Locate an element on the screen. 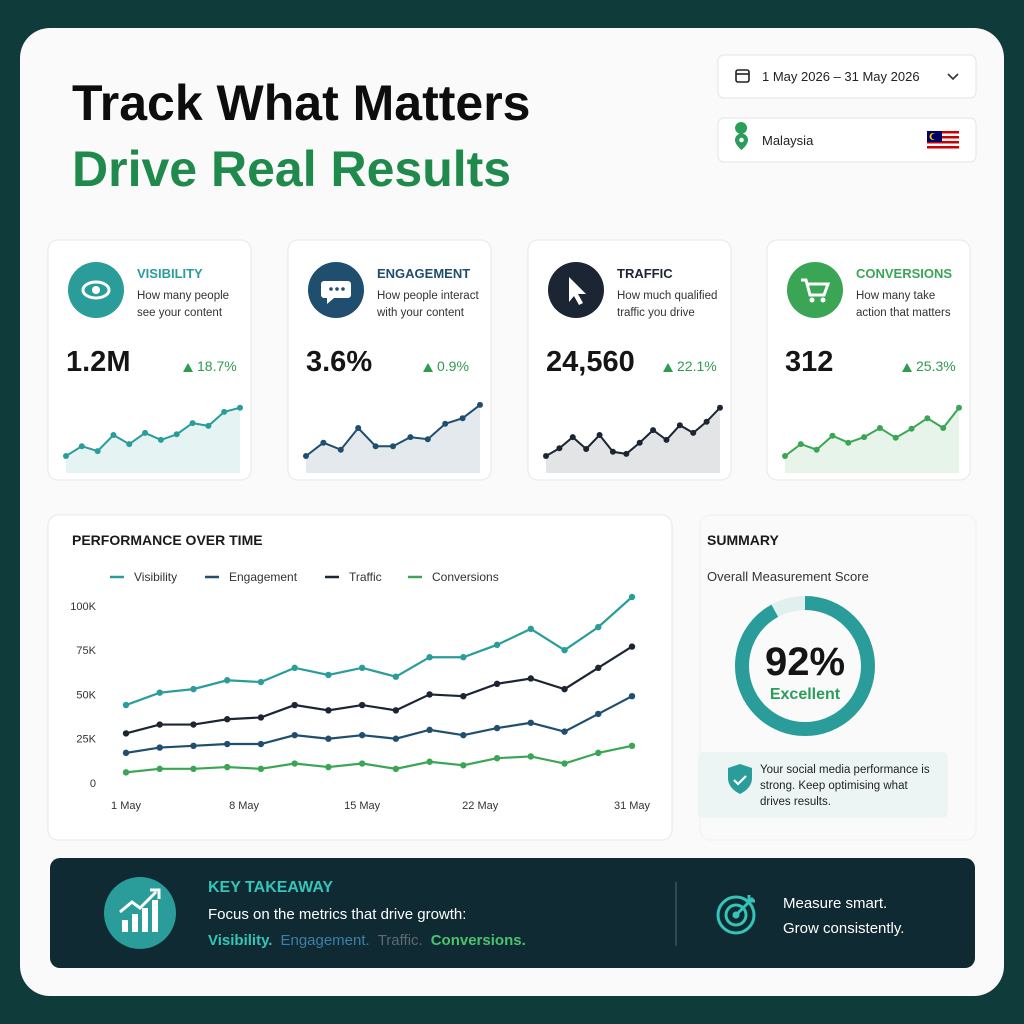  pin-icon-dot is located at coordinates (741, 140).